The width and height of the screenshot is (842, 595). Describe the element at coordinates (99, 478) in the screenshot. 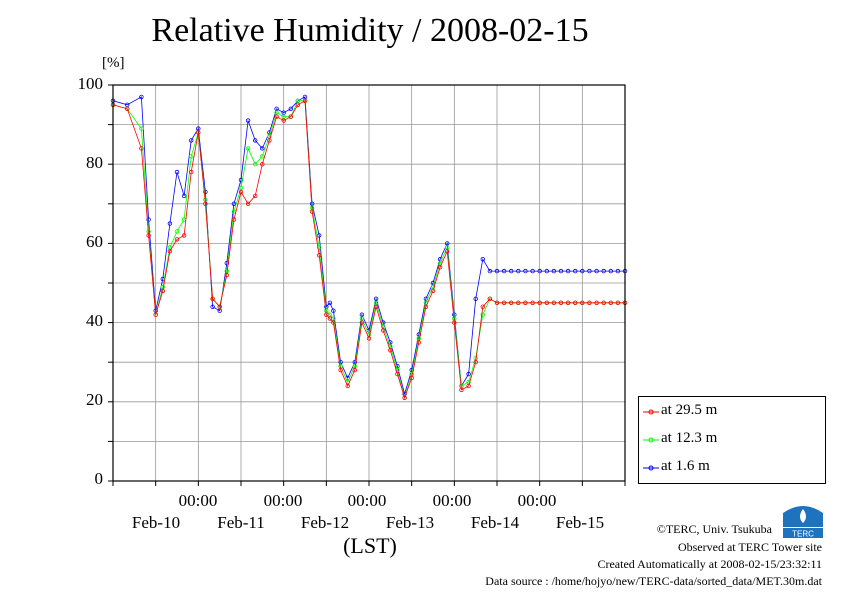

I see `y-tick-label: 0` at that location.